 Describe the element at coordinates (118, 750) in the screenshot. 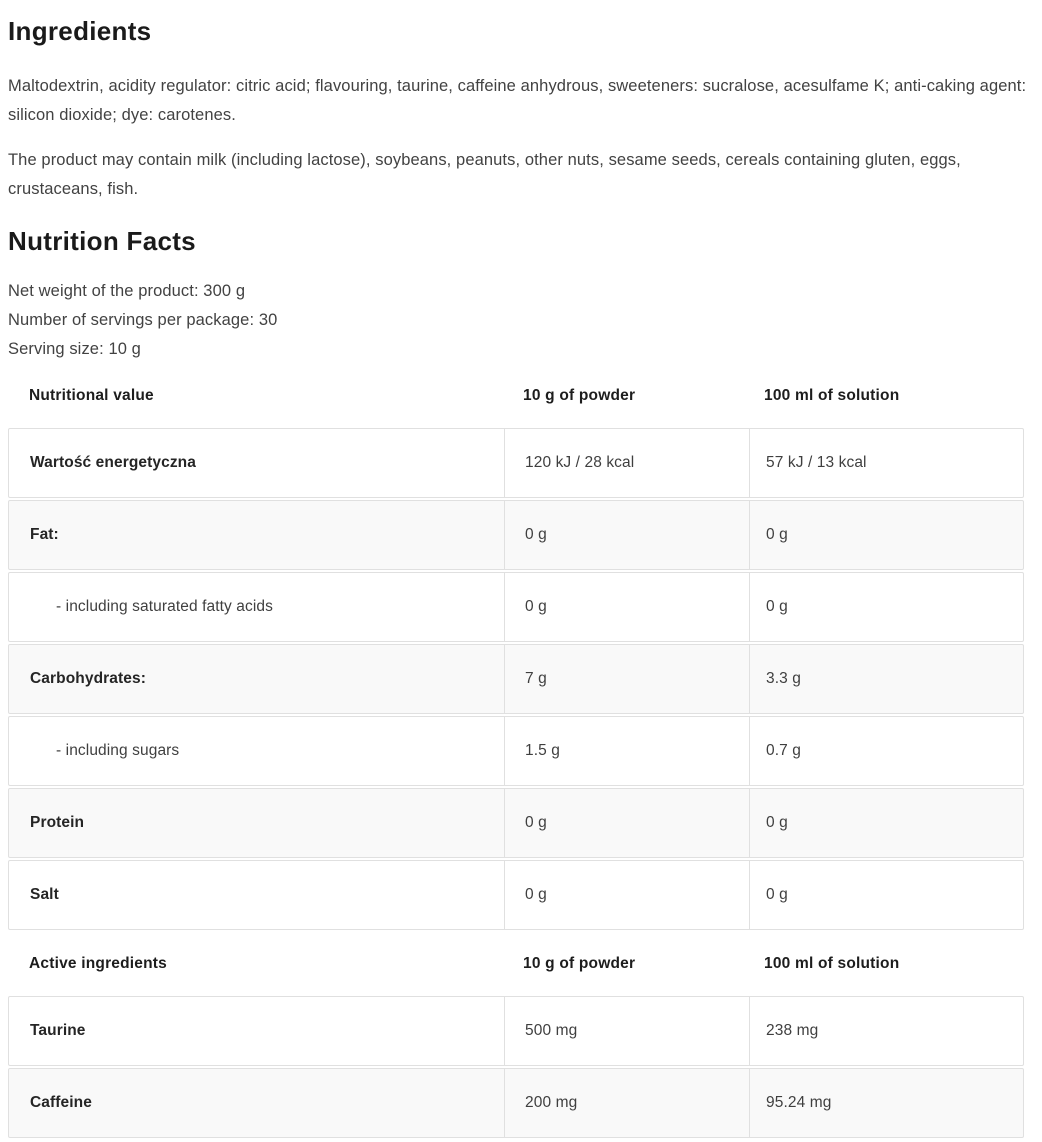

I see `row-label: - including sugars` at that location.